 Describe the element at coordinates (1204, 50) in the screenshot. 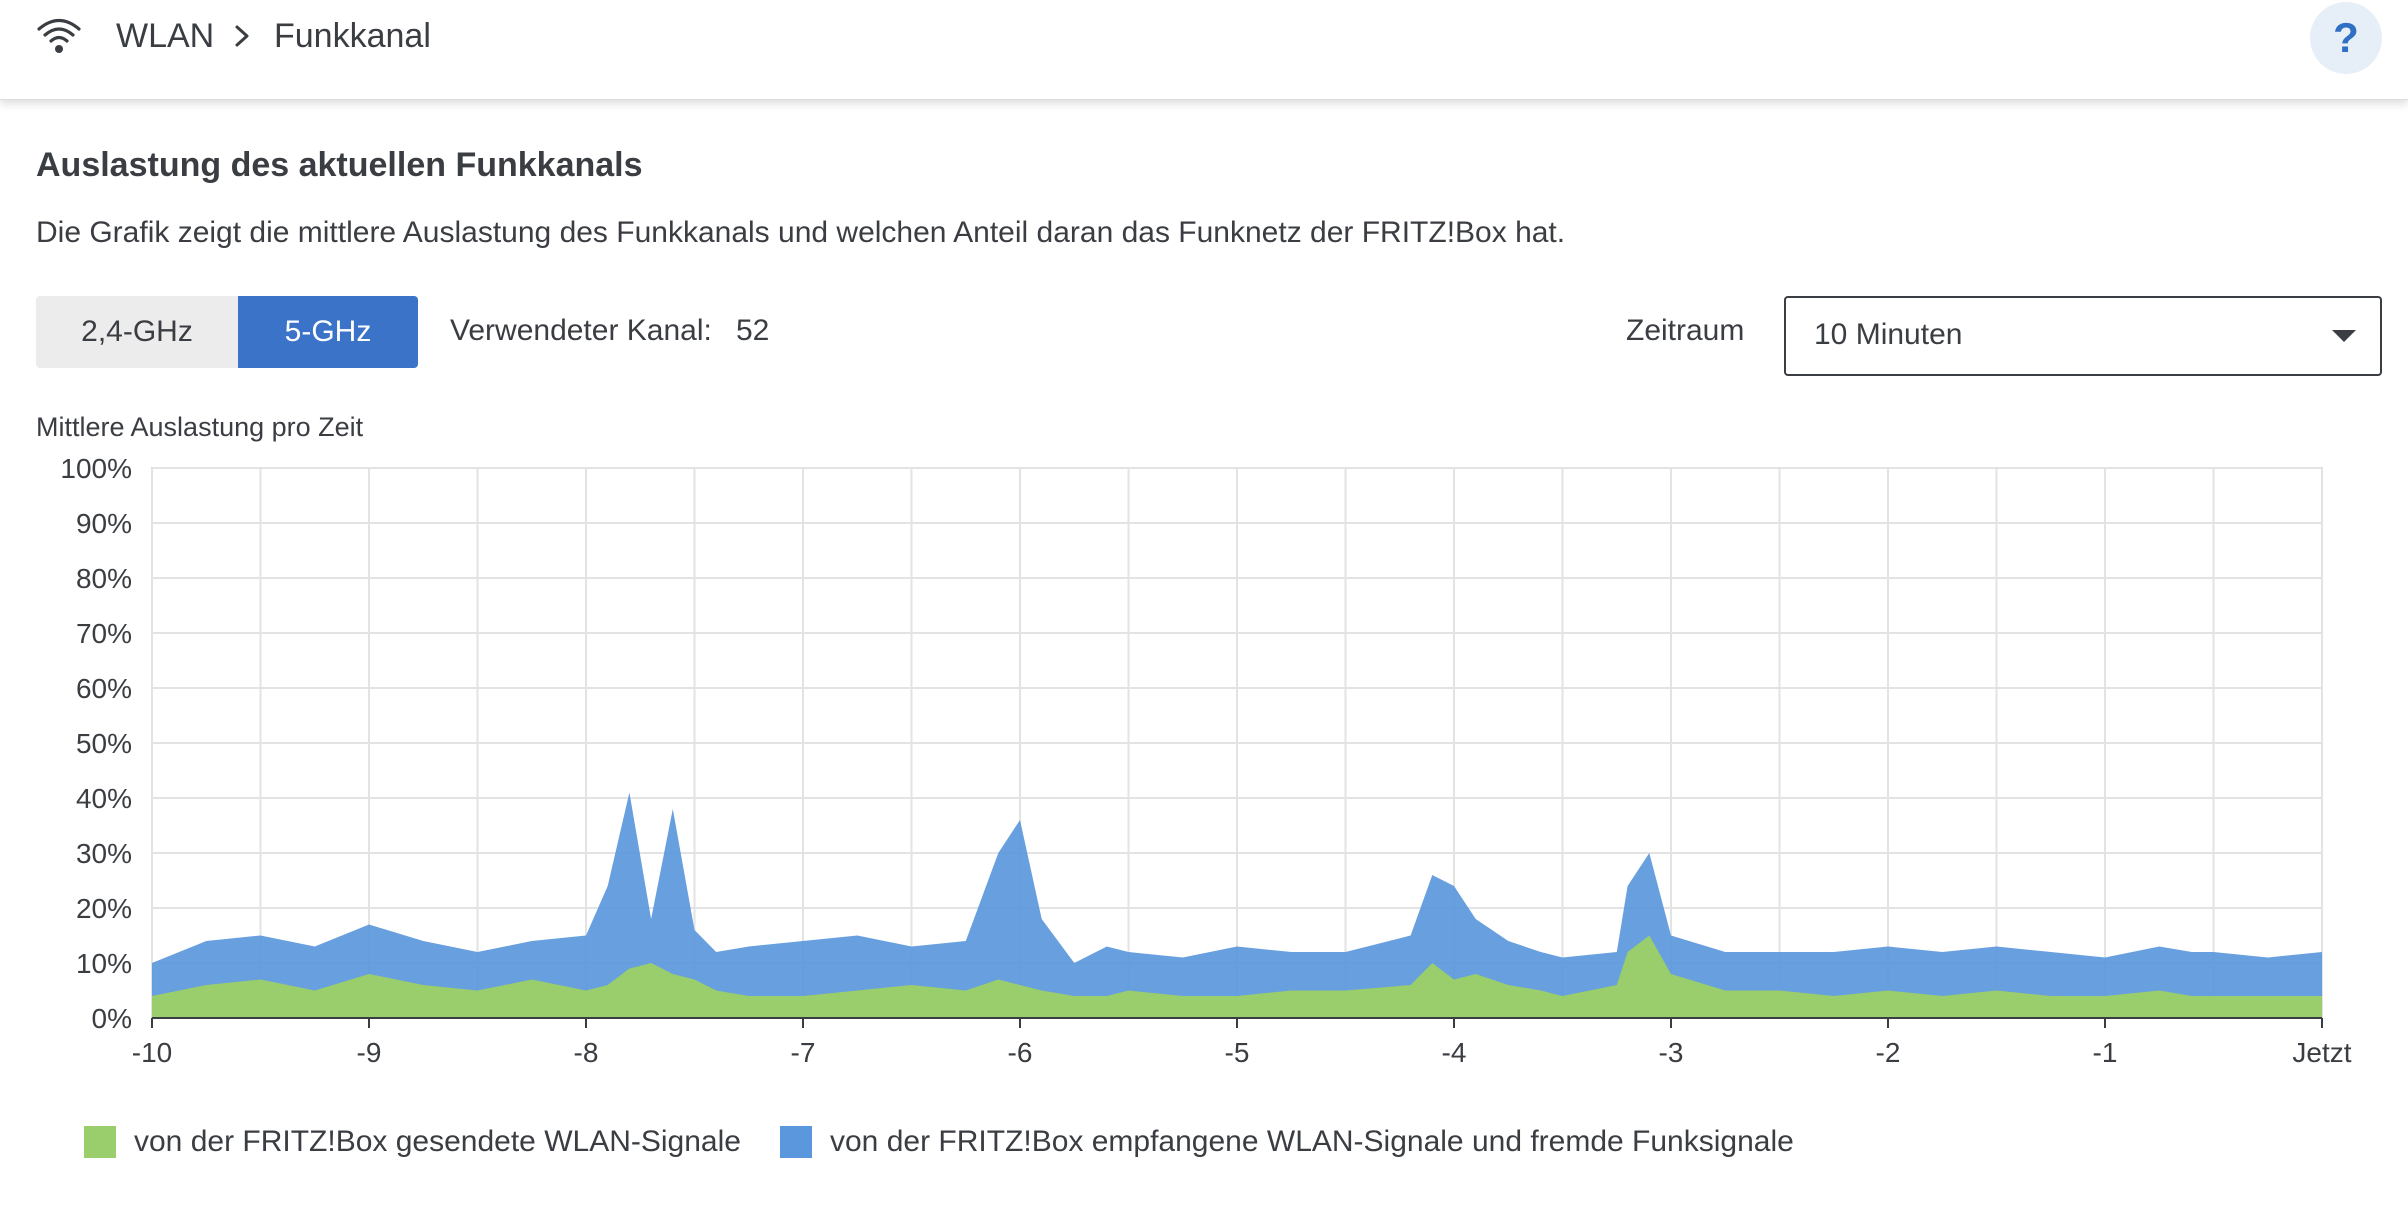

I see `top-bar: WLAN Funkkanal ?` at that location.